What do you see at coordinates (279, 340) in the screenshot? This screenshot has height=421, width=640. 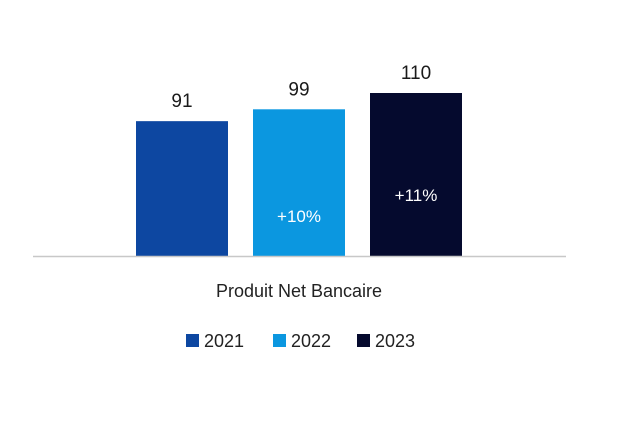 I see `legend-swatch-2022` at bounding box center [279, 340].